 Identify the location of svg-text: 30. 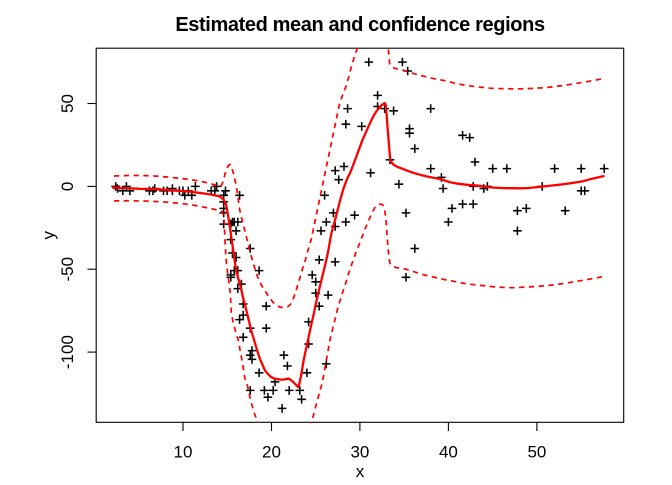
(359, 452).